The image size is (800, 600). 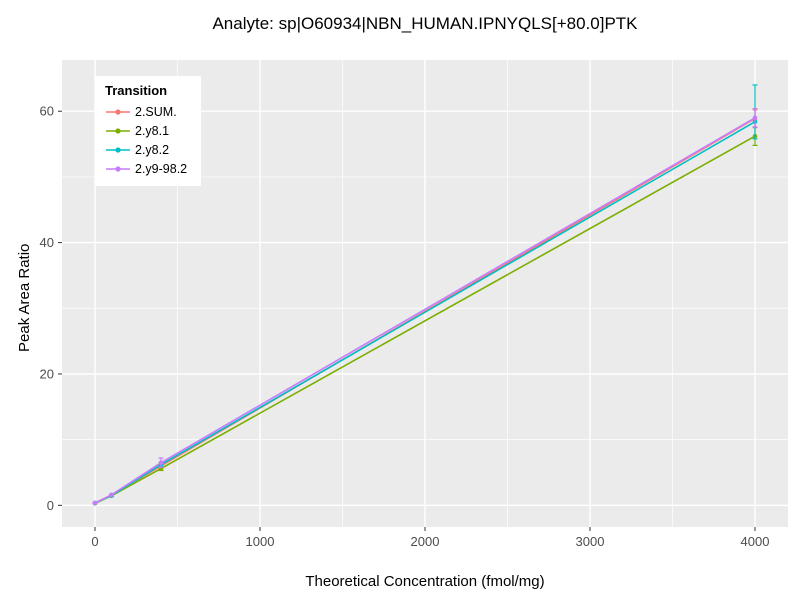 I want to click on x-tick-label: 3000, so click(x=590, y=541).